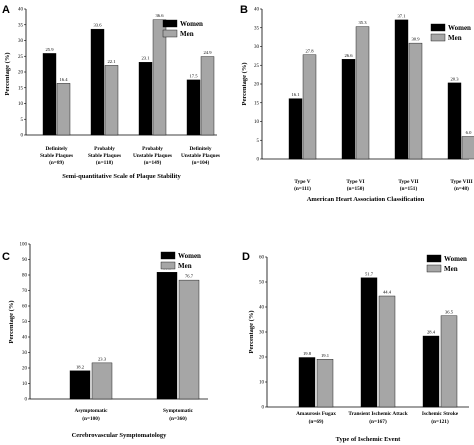 Image resolution: width=474 pixels, height=445 pixels. What do you see at coordinates (153, 162) in the screenshot?
I see `category-label: (n=149)` at bounding box center [153, 162].